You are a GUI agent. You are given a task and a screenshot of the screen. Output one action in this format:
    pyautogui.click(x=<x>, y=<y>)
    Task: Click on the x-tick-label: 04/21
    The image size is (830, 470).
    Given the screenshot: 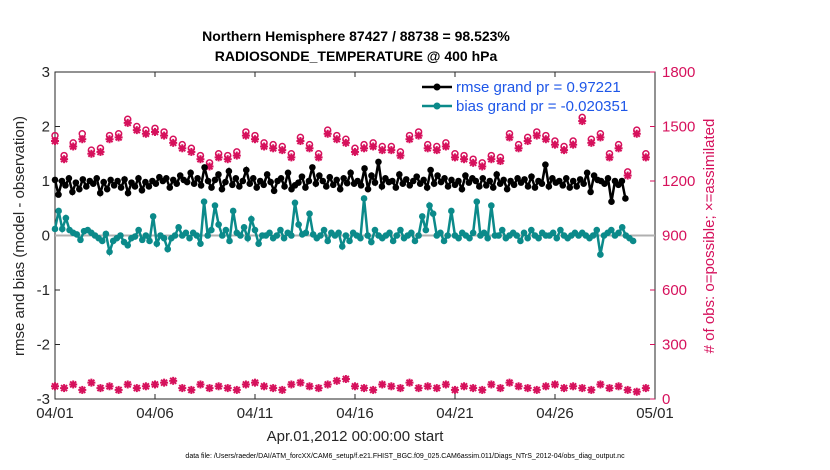 What is the action you would take?
    pyautogui.click(x=455, y=413)
    